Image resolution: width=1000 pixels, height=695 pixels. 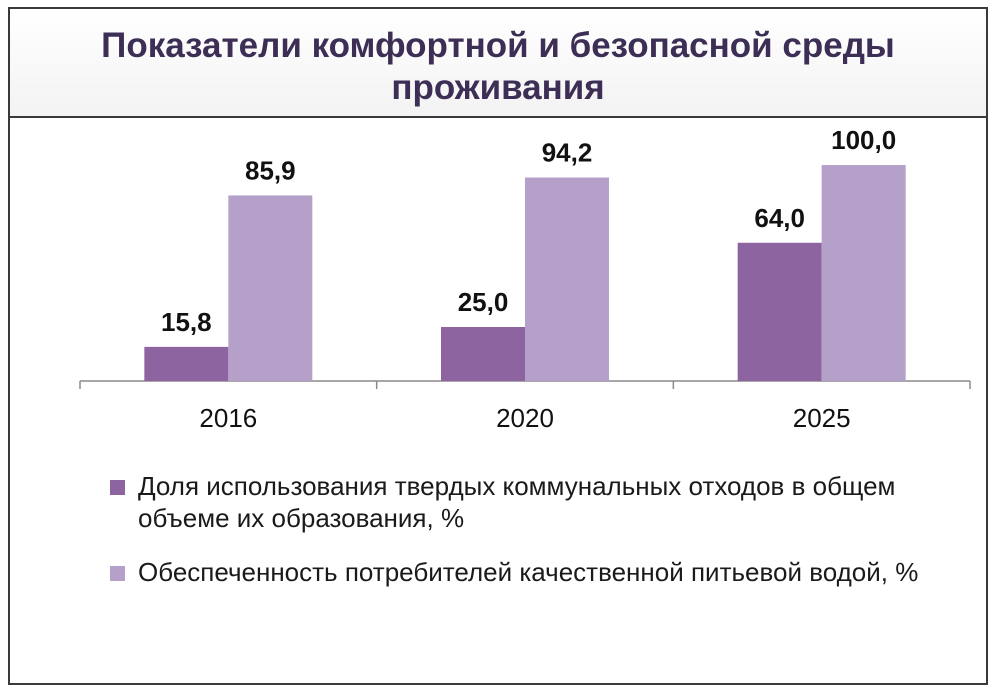 I want to click on data-label: 85,9, so click(x=270, y=170).